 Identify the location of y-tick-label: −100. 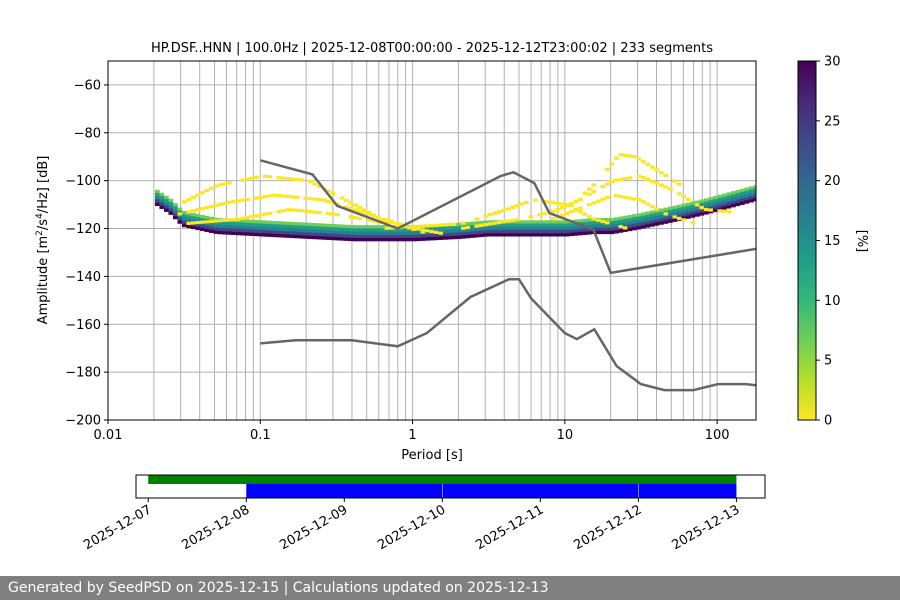
(83, 181).